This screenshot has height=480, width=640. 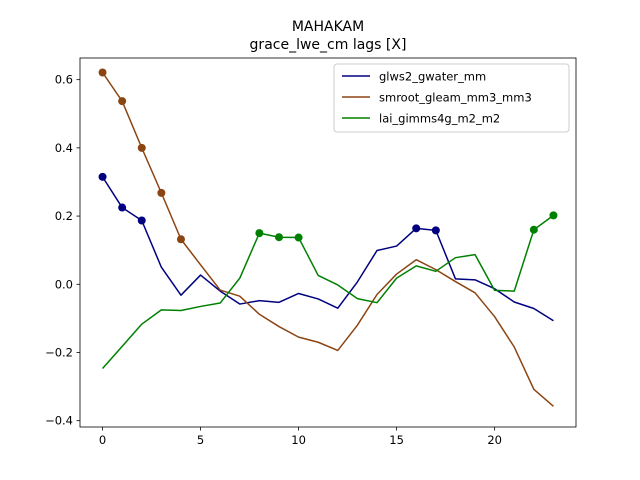 What do you see at coordinates (64, 284) in the screenshot?
I see `y-tick-label: 0.0` at bounding box center [64, 284].